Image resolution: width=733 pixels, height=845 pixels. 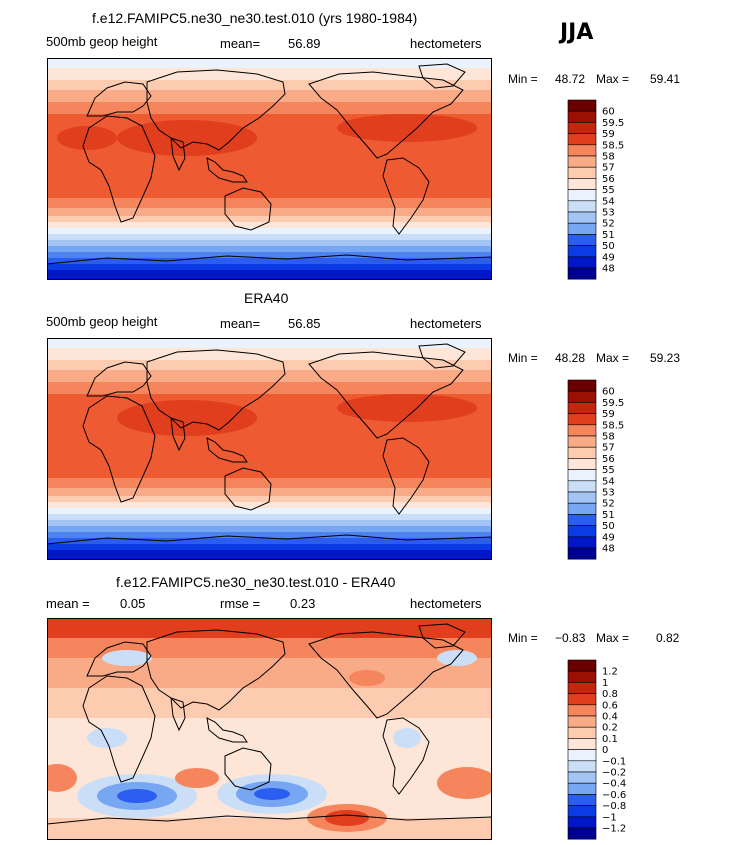 What do you see at coordinates (610, 705) in the screenshot?
I see `colorbar-tick-label: 0.6` at bounding box center [610, 705].